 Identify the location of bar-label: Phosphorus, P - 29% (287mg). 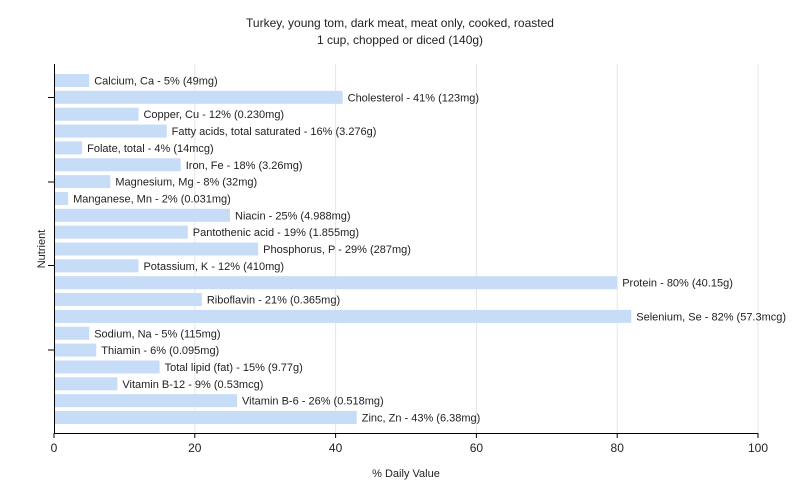
(337, 250).